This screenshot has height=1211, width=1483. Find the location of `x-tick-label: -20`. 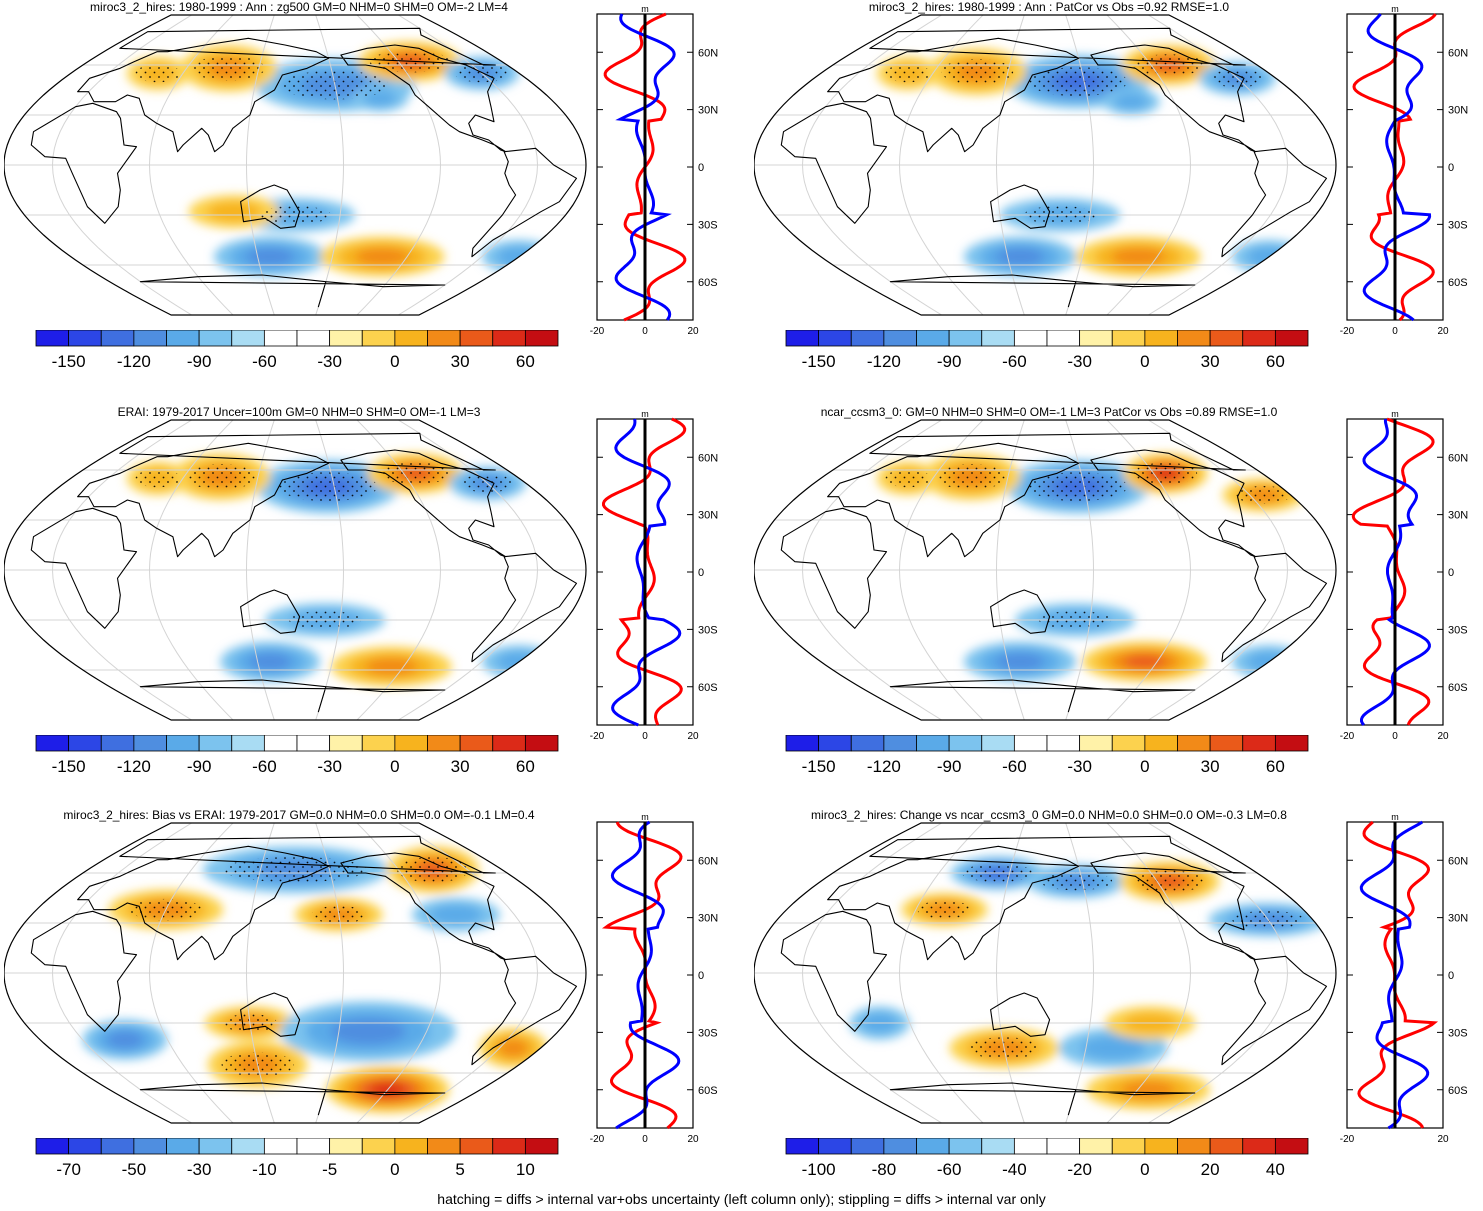

x-tick-label: -20 is located at coordinates (597, 1139).